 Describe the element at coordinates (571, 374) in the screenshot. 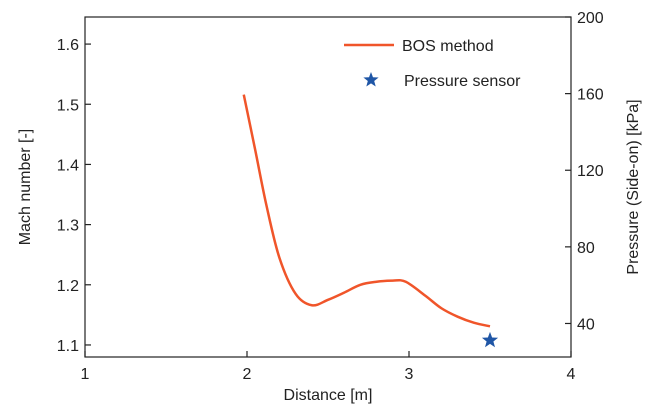

I see `x-tick-label: 4` at that location.